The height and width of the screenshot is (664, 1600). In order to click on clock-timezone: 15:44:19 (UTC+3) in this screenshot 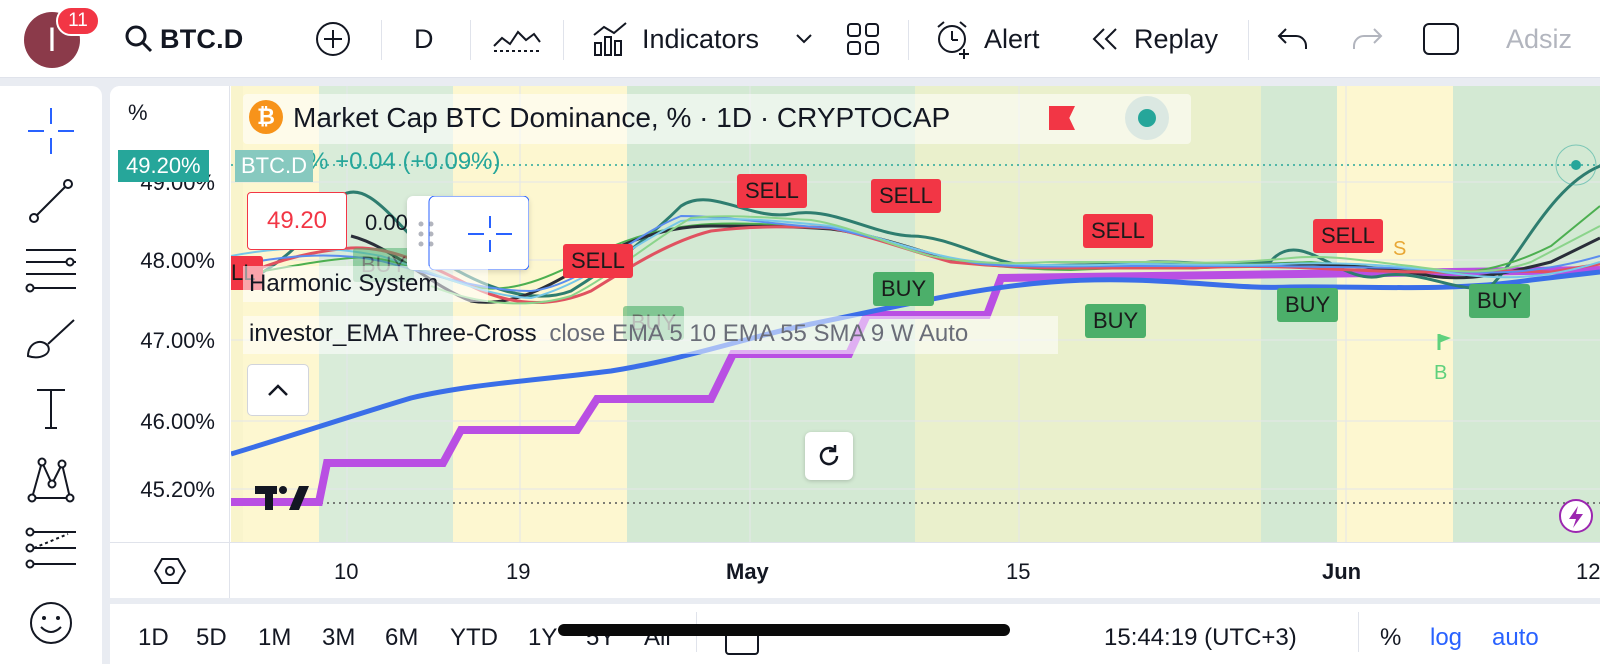, I will do `click(1200, 637)`.